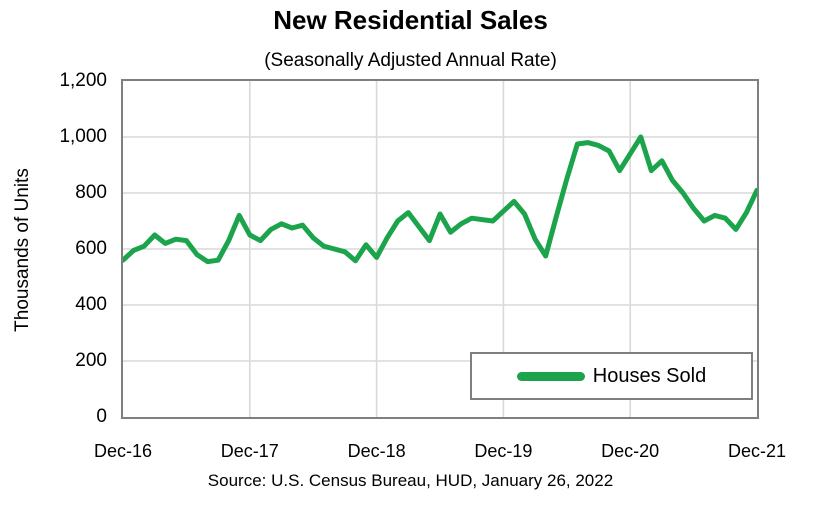 This screenshot has height=508, width=821. What do you see at coordinates (83, 80) in the screenshot?
I see `y-tick-label: 1,200` at bounding box center [83, 80].